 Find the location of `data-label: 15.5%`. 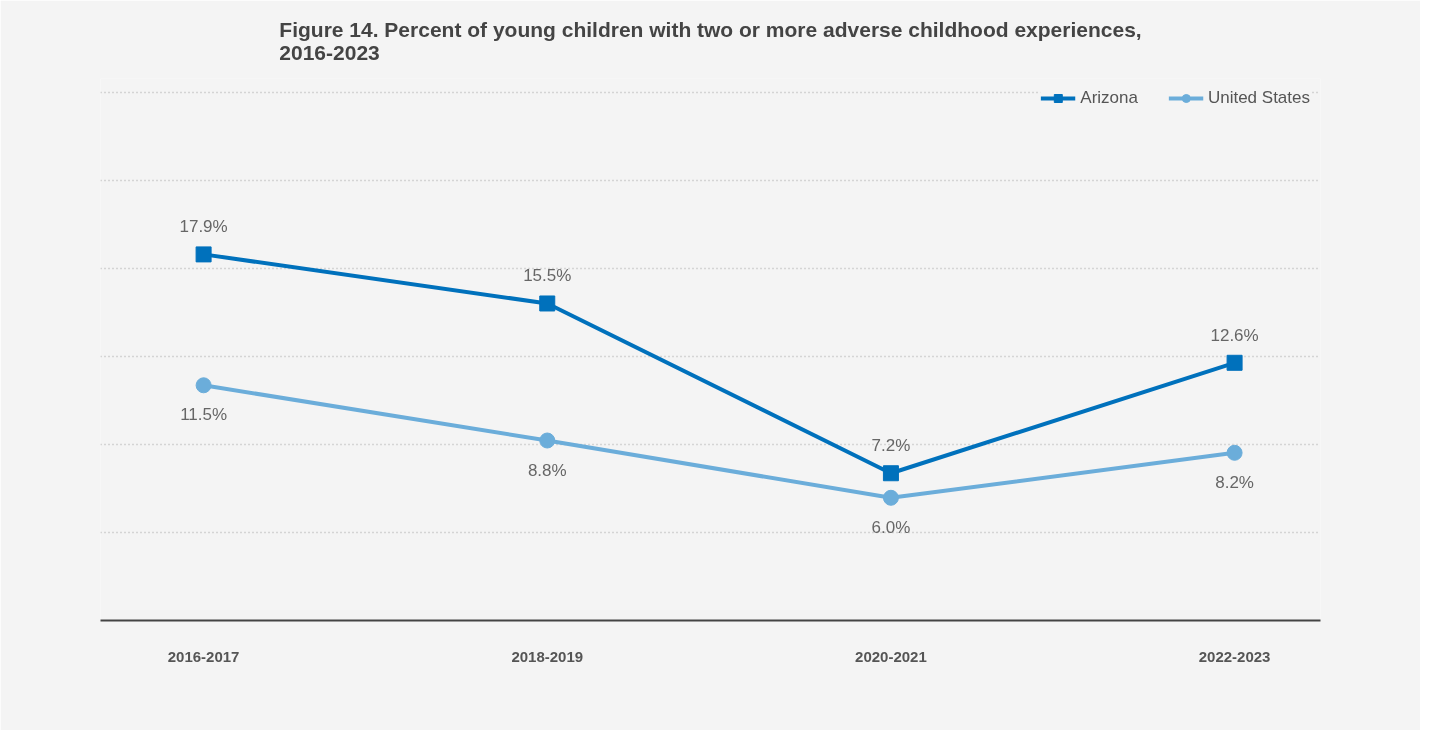

data-label: 15.5% is located at coordinates (547, 276).